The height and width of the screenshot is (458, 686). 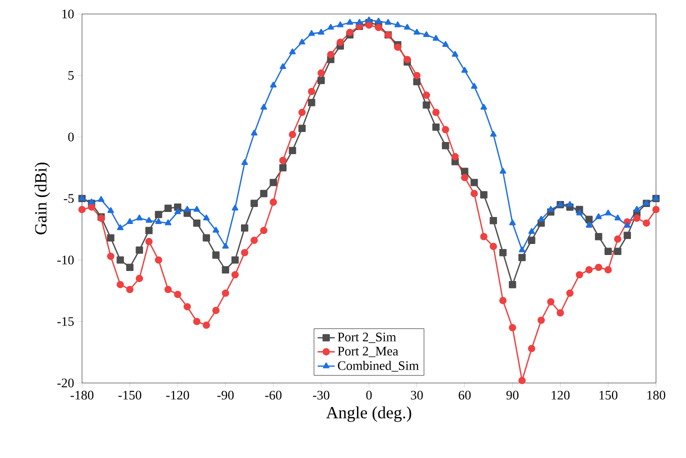 I want to click on legend-label: Combined_Sim, so click(x=378, y=366).